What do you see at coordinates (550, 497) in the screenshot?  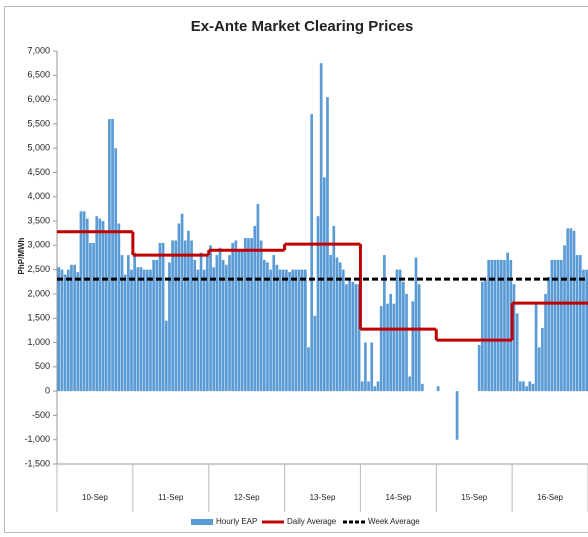 I see `x-tick-label: 16-Sep` at bounding box center [550, 497].